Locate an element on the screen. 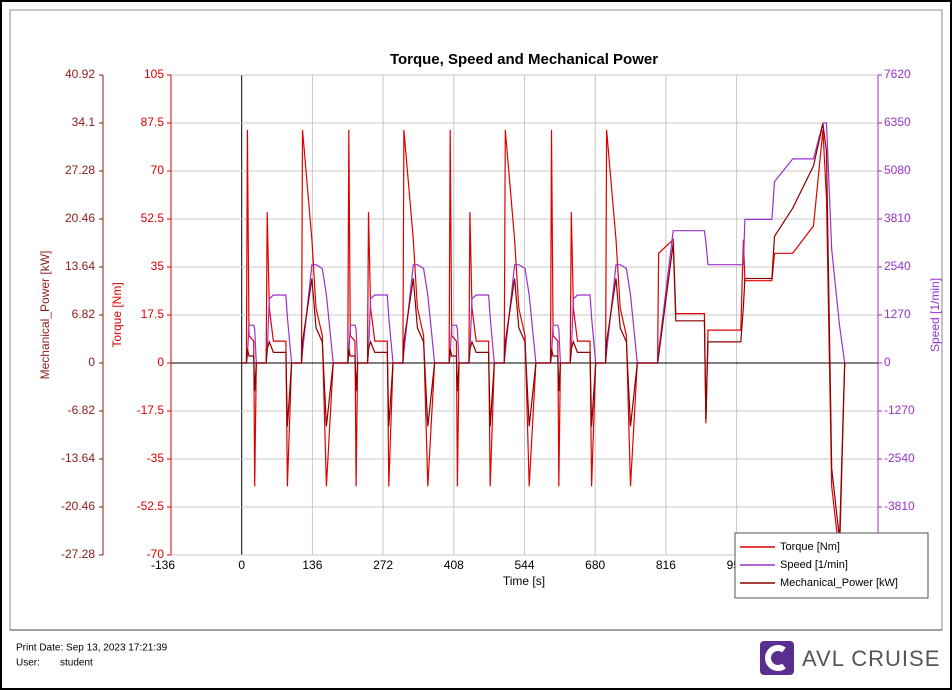 This screenshot has width=952, height=690. y2-tick-label: 0 is located at coordinates (887, 362).